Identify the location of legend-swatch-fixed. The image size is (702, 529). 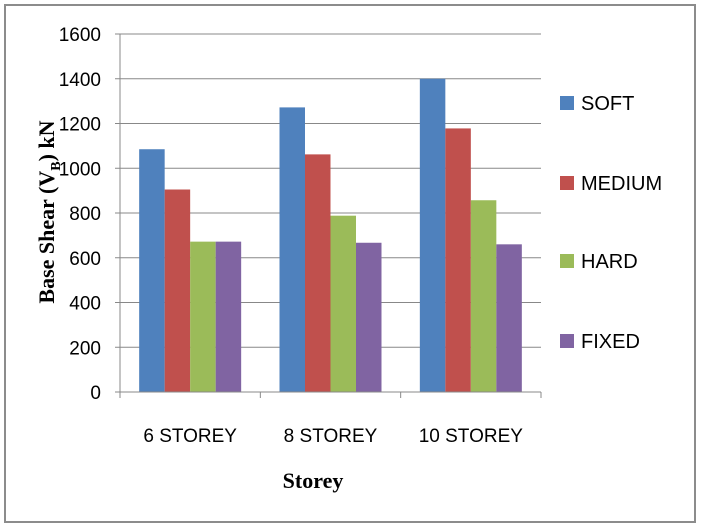
(567, 341).